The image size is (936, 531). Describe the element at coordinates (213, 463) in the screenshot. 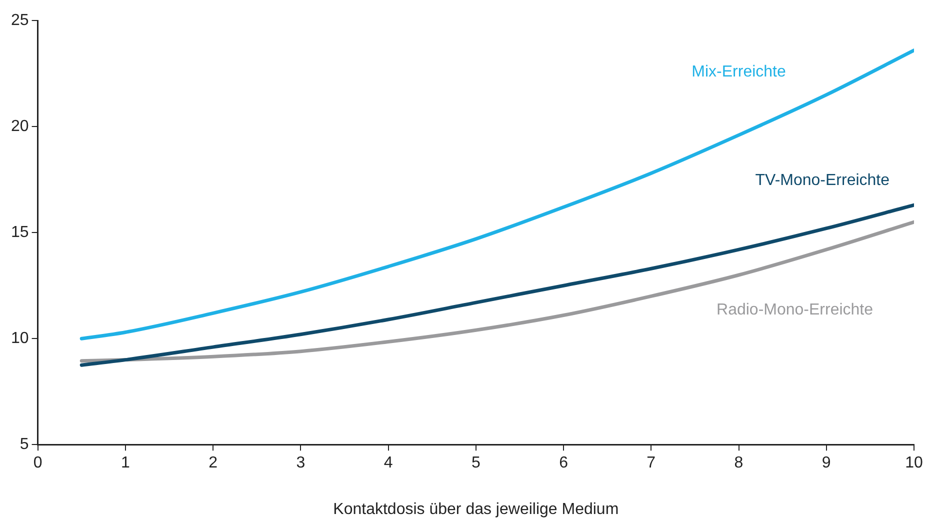

I see `x-tick-label: 2` at that location.